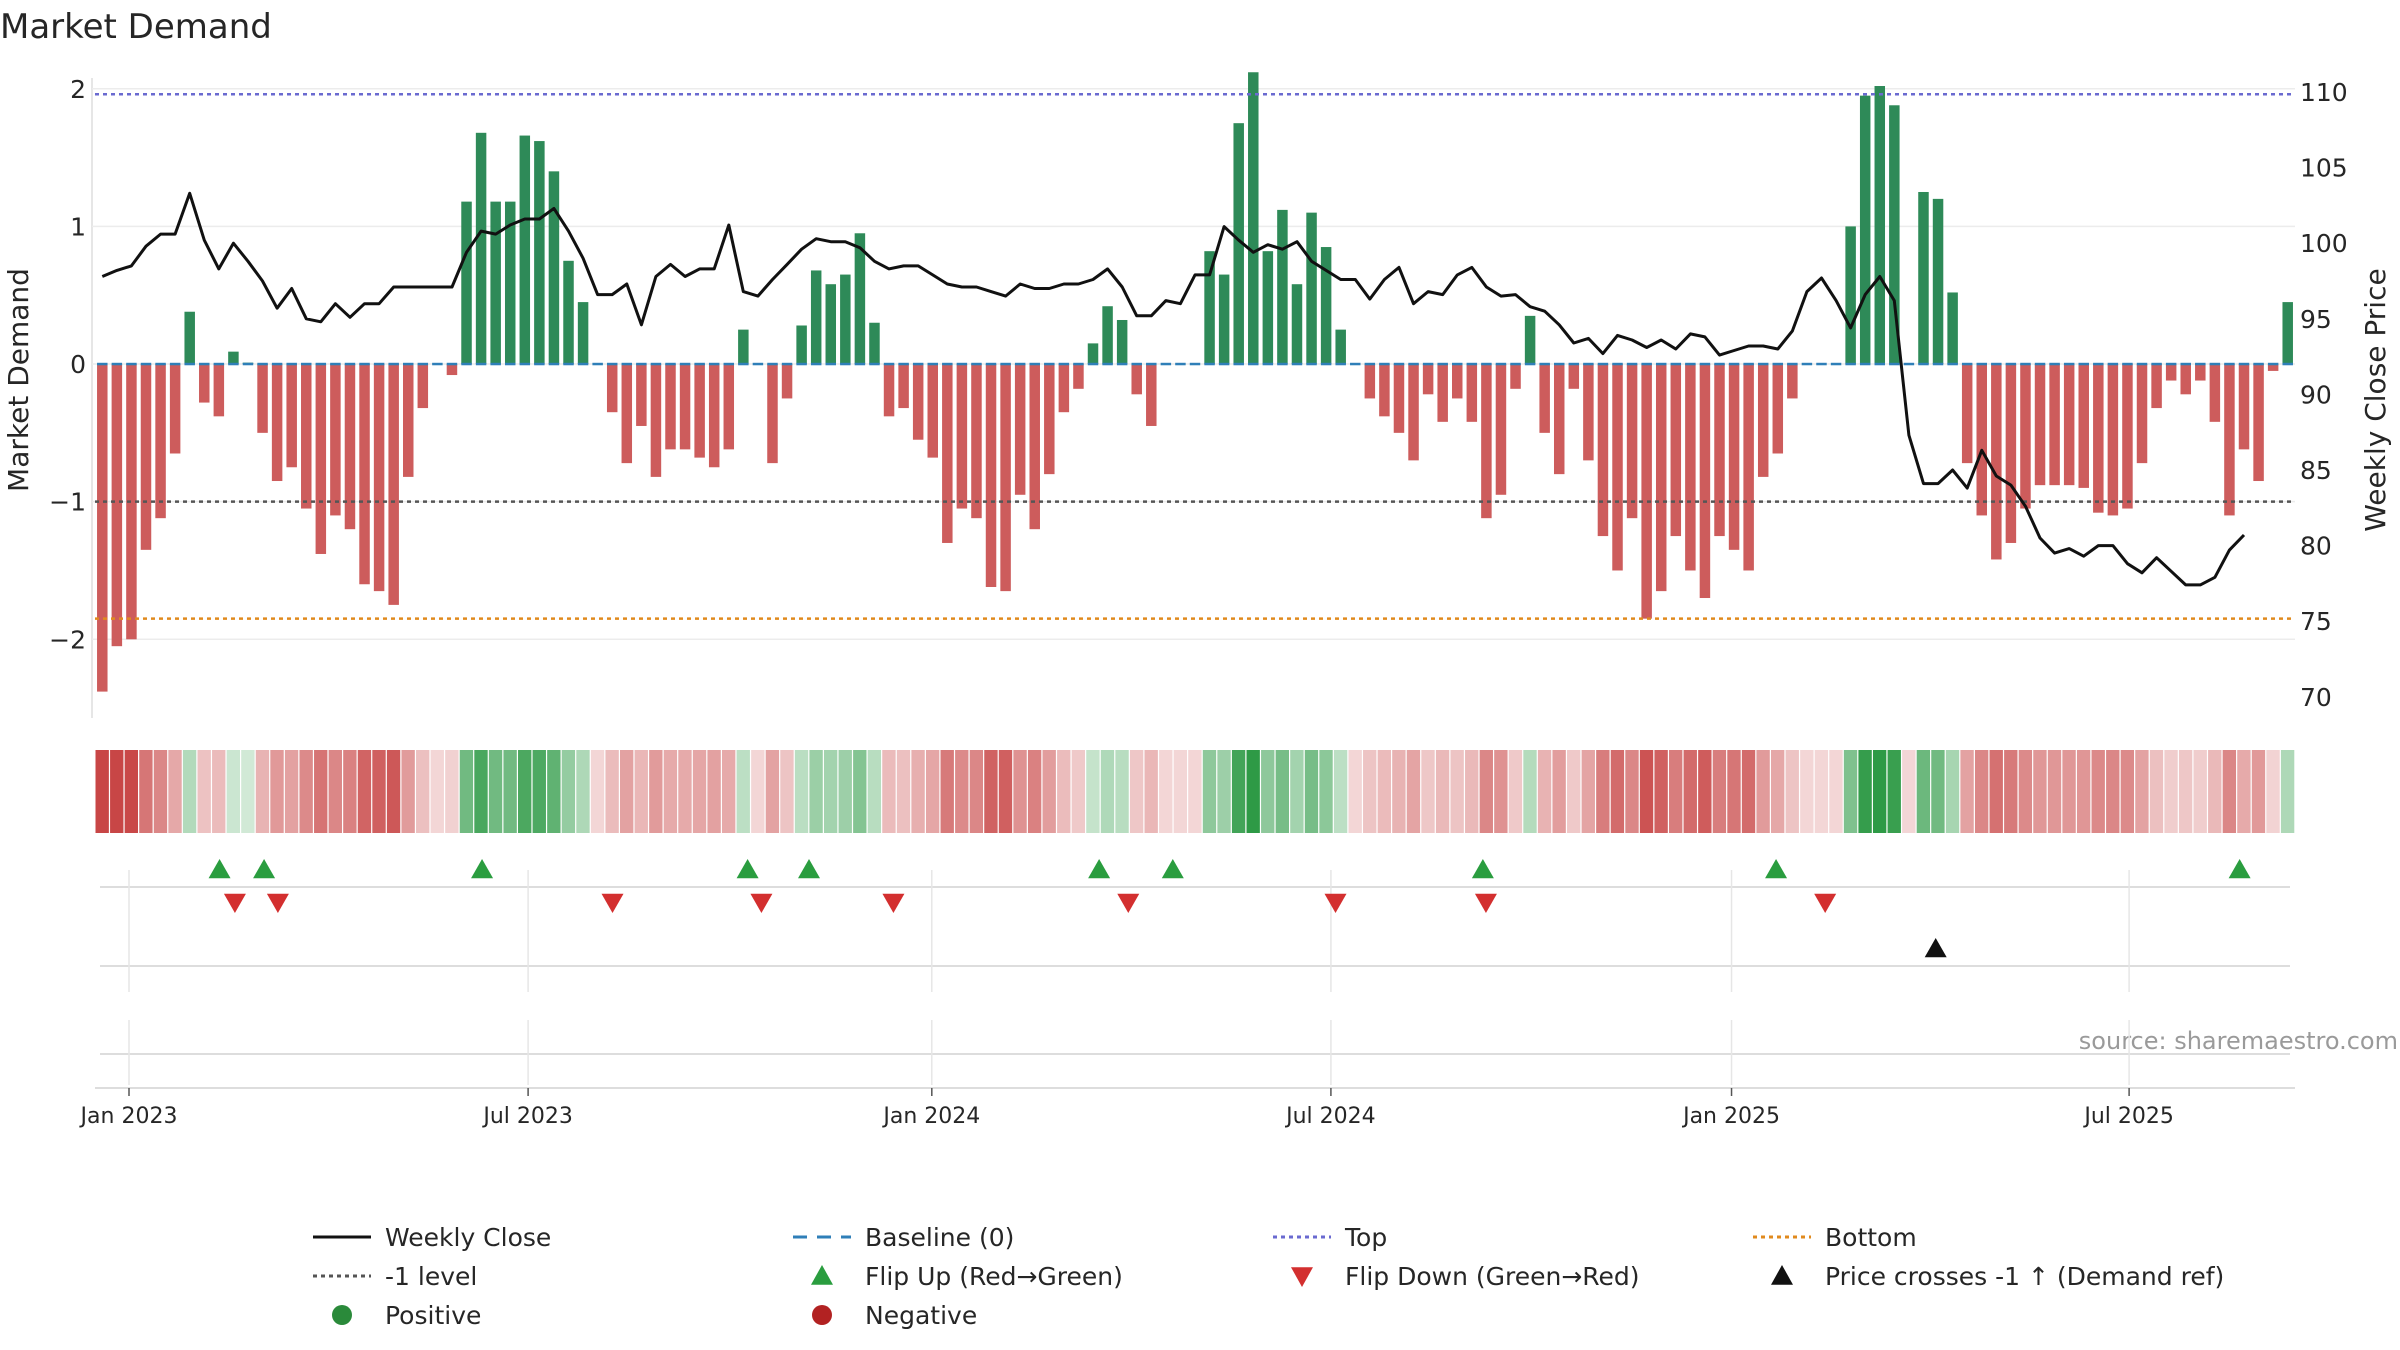 The height and width of the screenshot is (1350, 2400). Describe the element at coordinates (994, 1276) in the screenshot. I see `legend-label: Flip Up (Red→Green)` at that location.